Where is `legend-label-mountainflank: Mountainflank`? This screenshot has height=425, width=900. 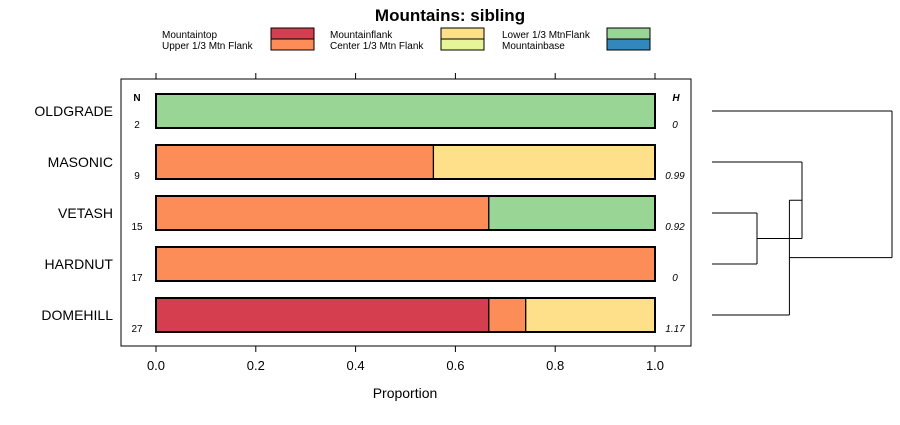 legend-label-mountainflank: Mountainflank is located at coordinates (361, 35).